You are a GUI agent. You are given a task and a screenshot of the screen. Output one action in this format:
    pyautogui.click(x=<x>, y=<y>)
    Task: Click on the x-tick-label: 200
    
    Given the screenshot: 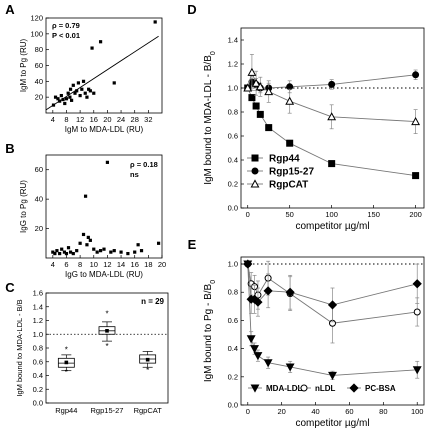 What is the action you would take?
    pyautogui.click(x=415, y=214)
    